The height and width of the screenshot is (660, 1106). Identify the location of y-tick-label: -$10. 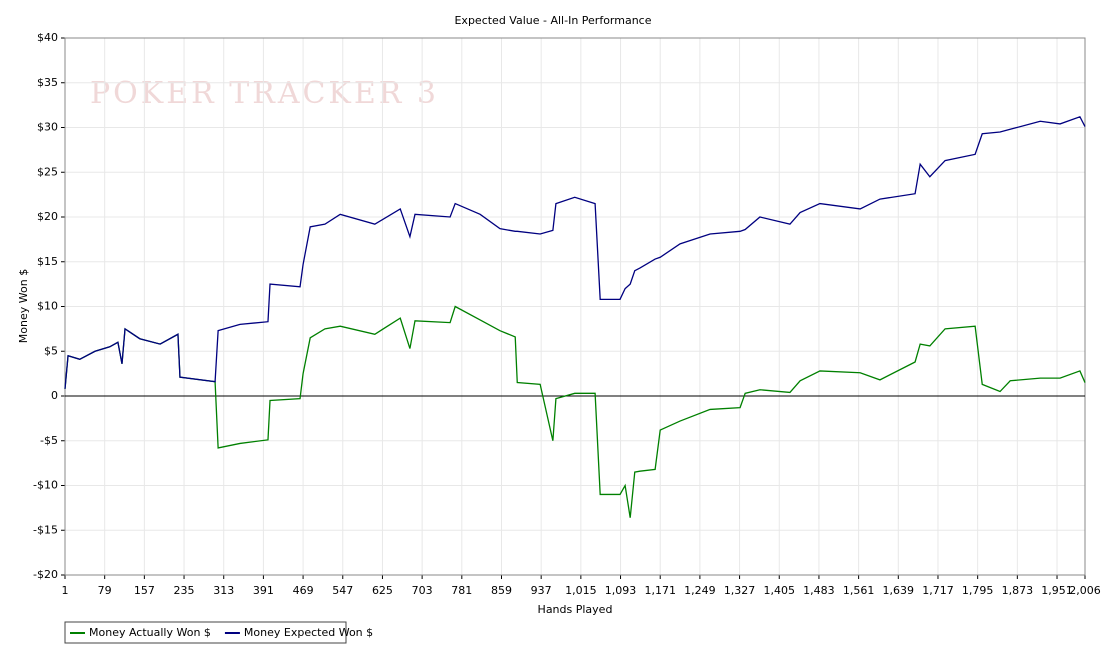
(45, 485).